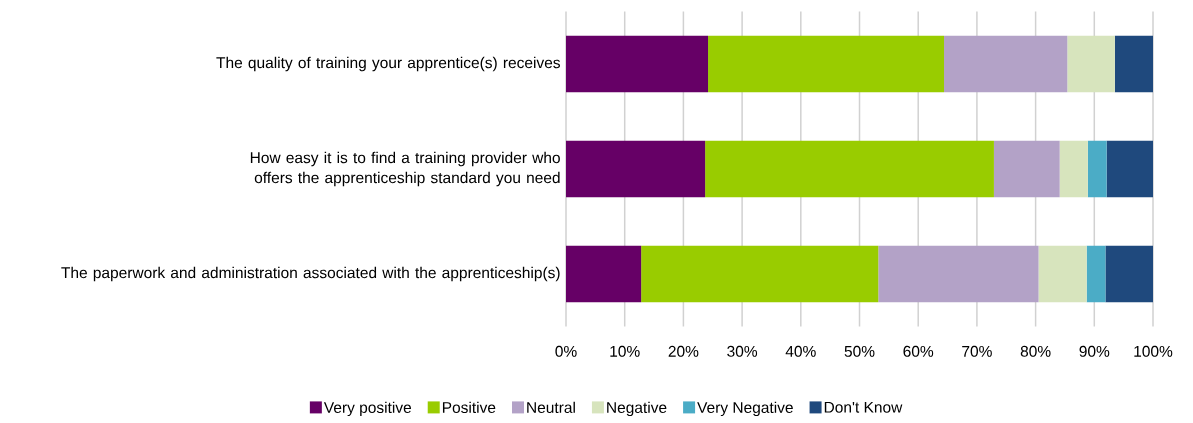 This screenshot has height=423, width=1193. What do you see at coordinates (683, 351) in the screenshot?
I see `x-tick-label: 20%` at bounding box center [683, 351].